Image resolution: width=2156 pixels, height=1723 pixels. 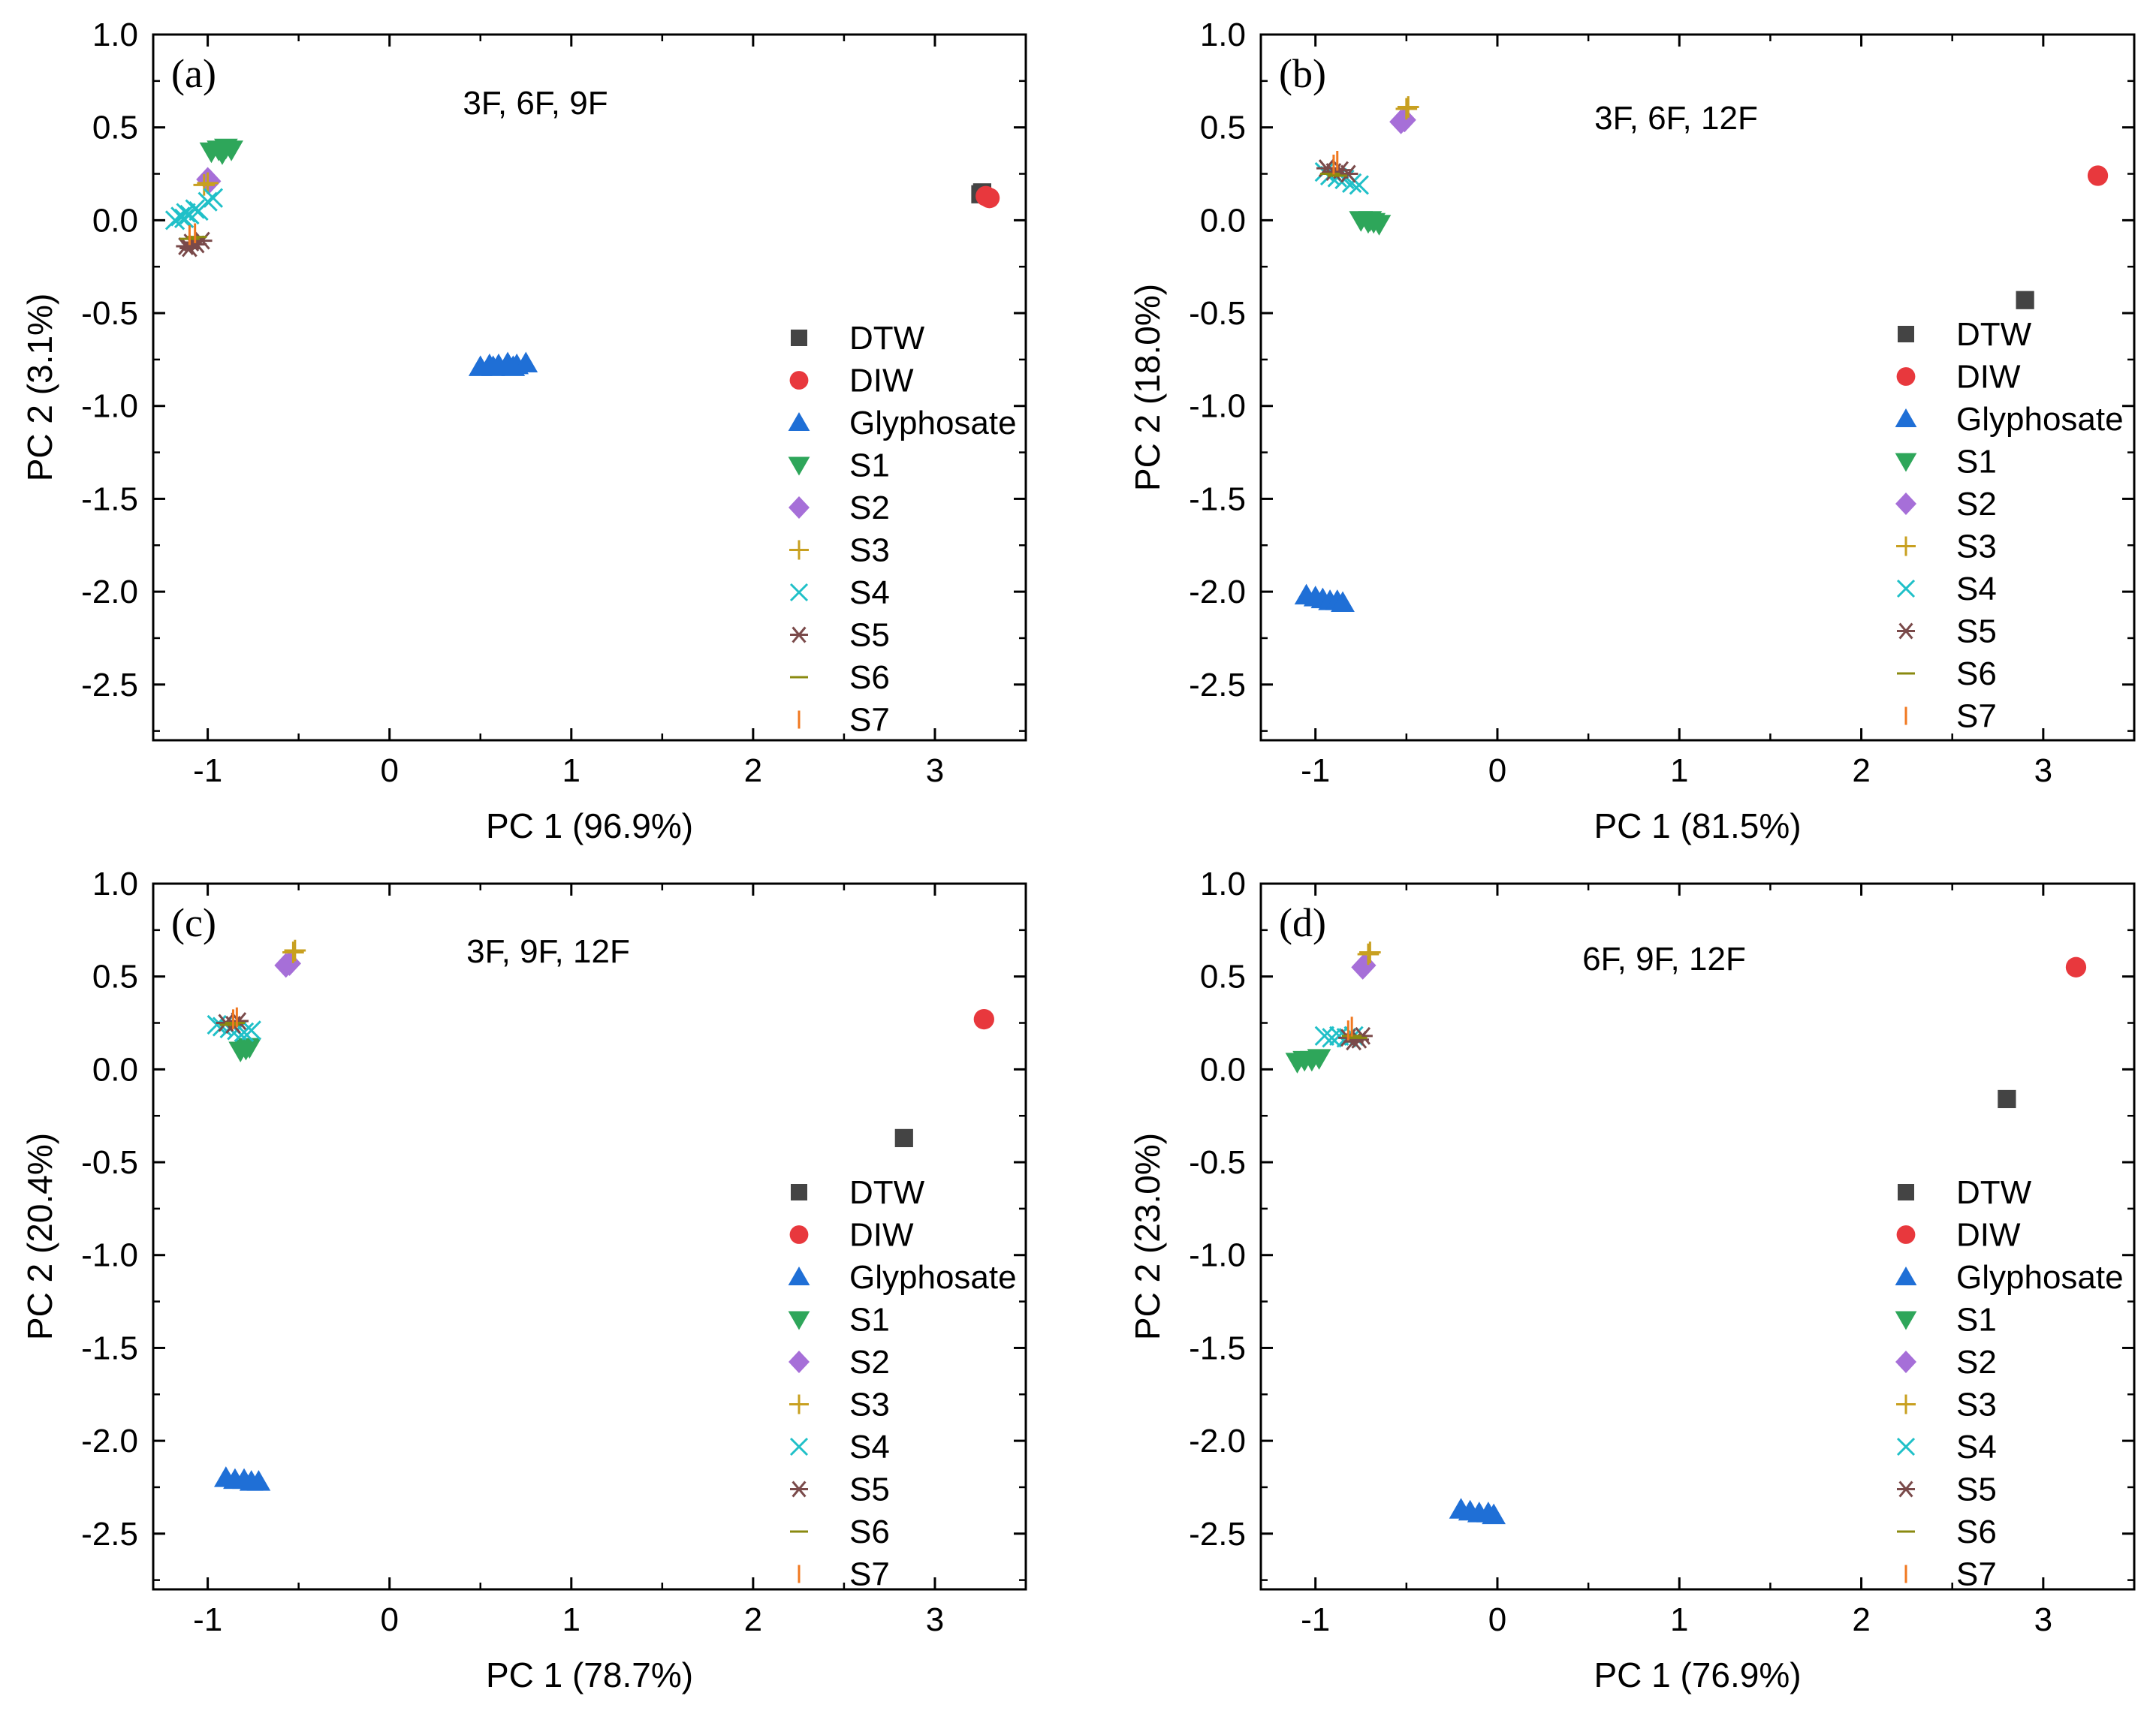 What do you see at coordinates (1664, 959) in the screenshot?
I see `annotation: 6F, 9F, 12F` at bounding box center [1664, 959].